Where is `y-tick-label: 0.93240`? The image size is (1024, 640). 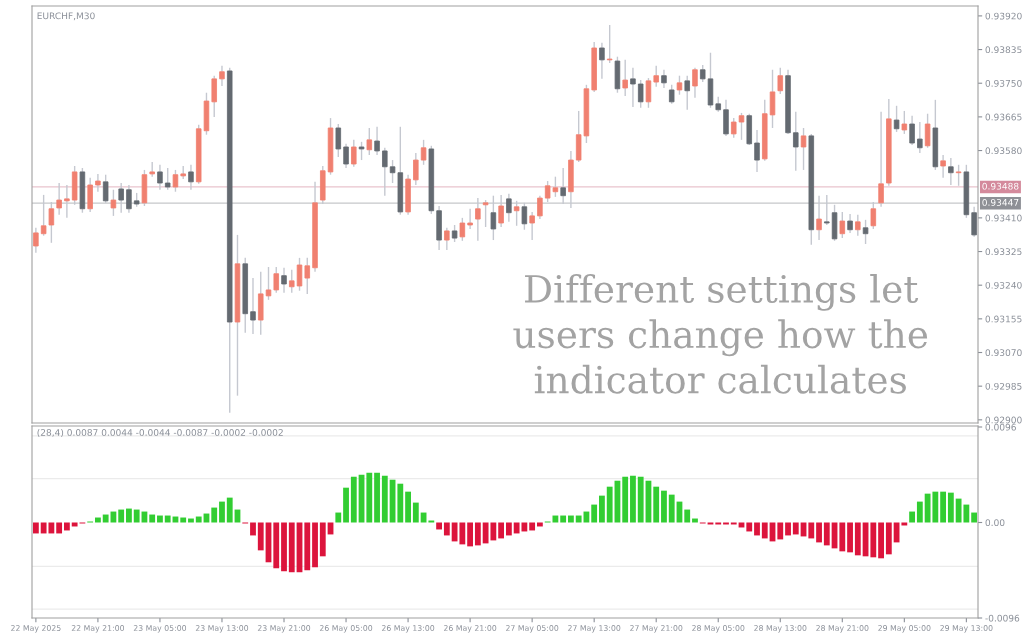
y-tick-label: 0.93240 is located at coordinates (1003, 285).